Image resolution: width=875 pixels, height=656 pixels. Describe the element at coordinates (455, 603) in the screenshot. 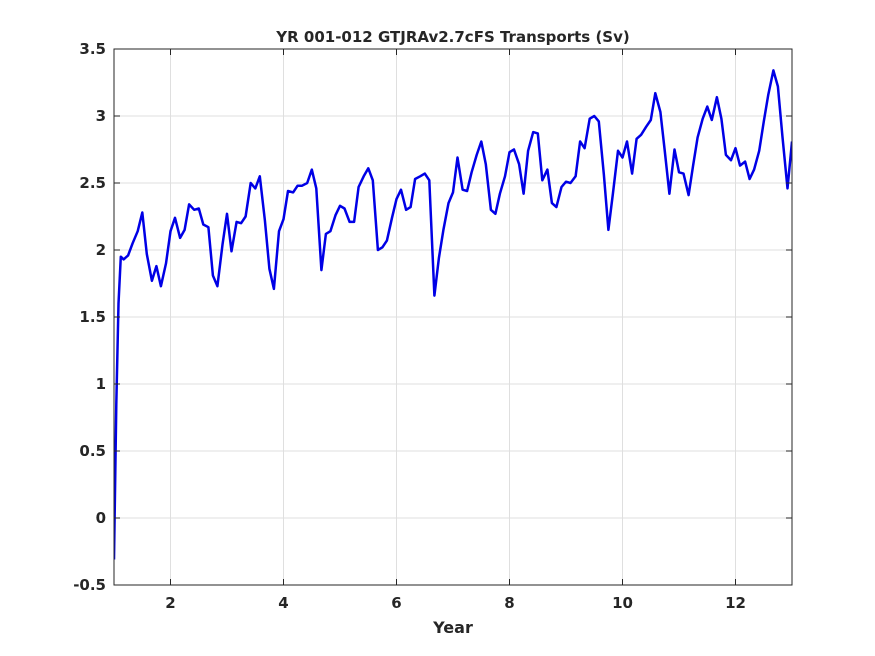

I see `x-tick-labels: 2 4 6 8 10 12` at that location.